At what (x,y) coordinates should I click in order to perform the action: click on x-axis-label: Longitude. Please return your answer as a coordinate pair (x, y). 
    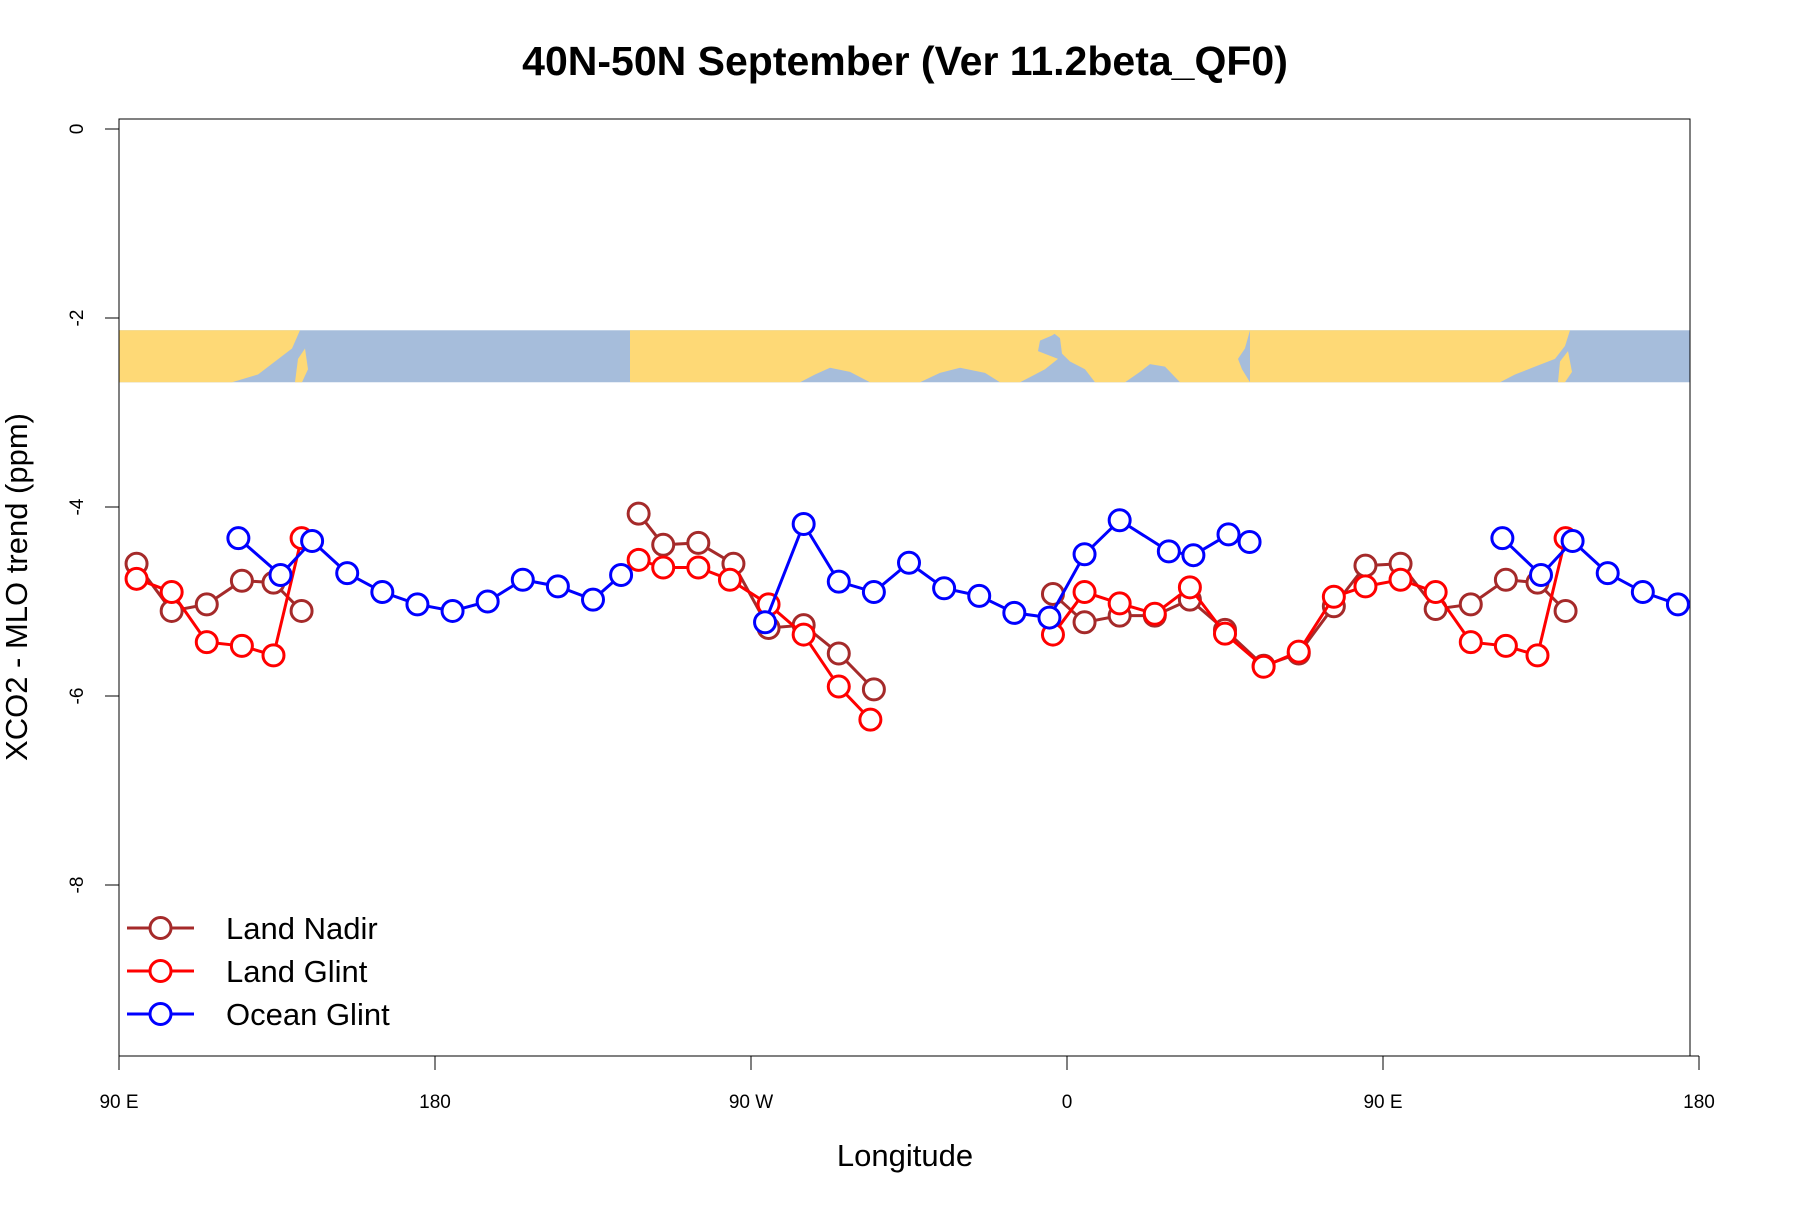
    Looking at the image, I should click on (905, 1155).